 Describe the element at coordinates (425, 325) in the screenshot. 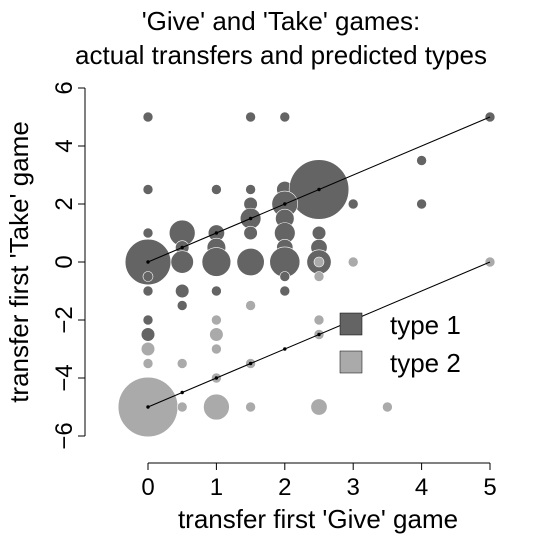

I see `legend-label-type1: type 1` at that location.